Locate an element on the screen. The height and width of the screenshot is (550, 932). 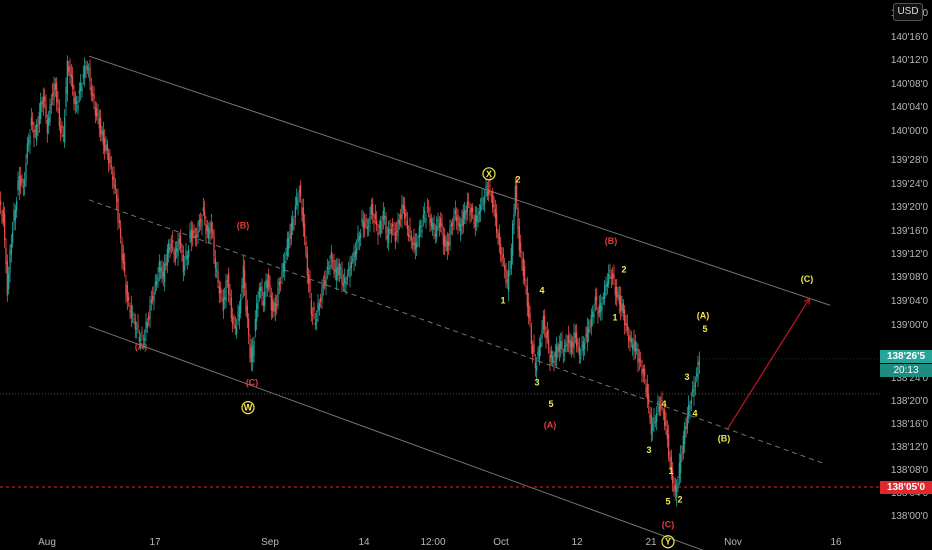
horizontal-level-tag: 138'05'0 is located at coordinates (906, 487).